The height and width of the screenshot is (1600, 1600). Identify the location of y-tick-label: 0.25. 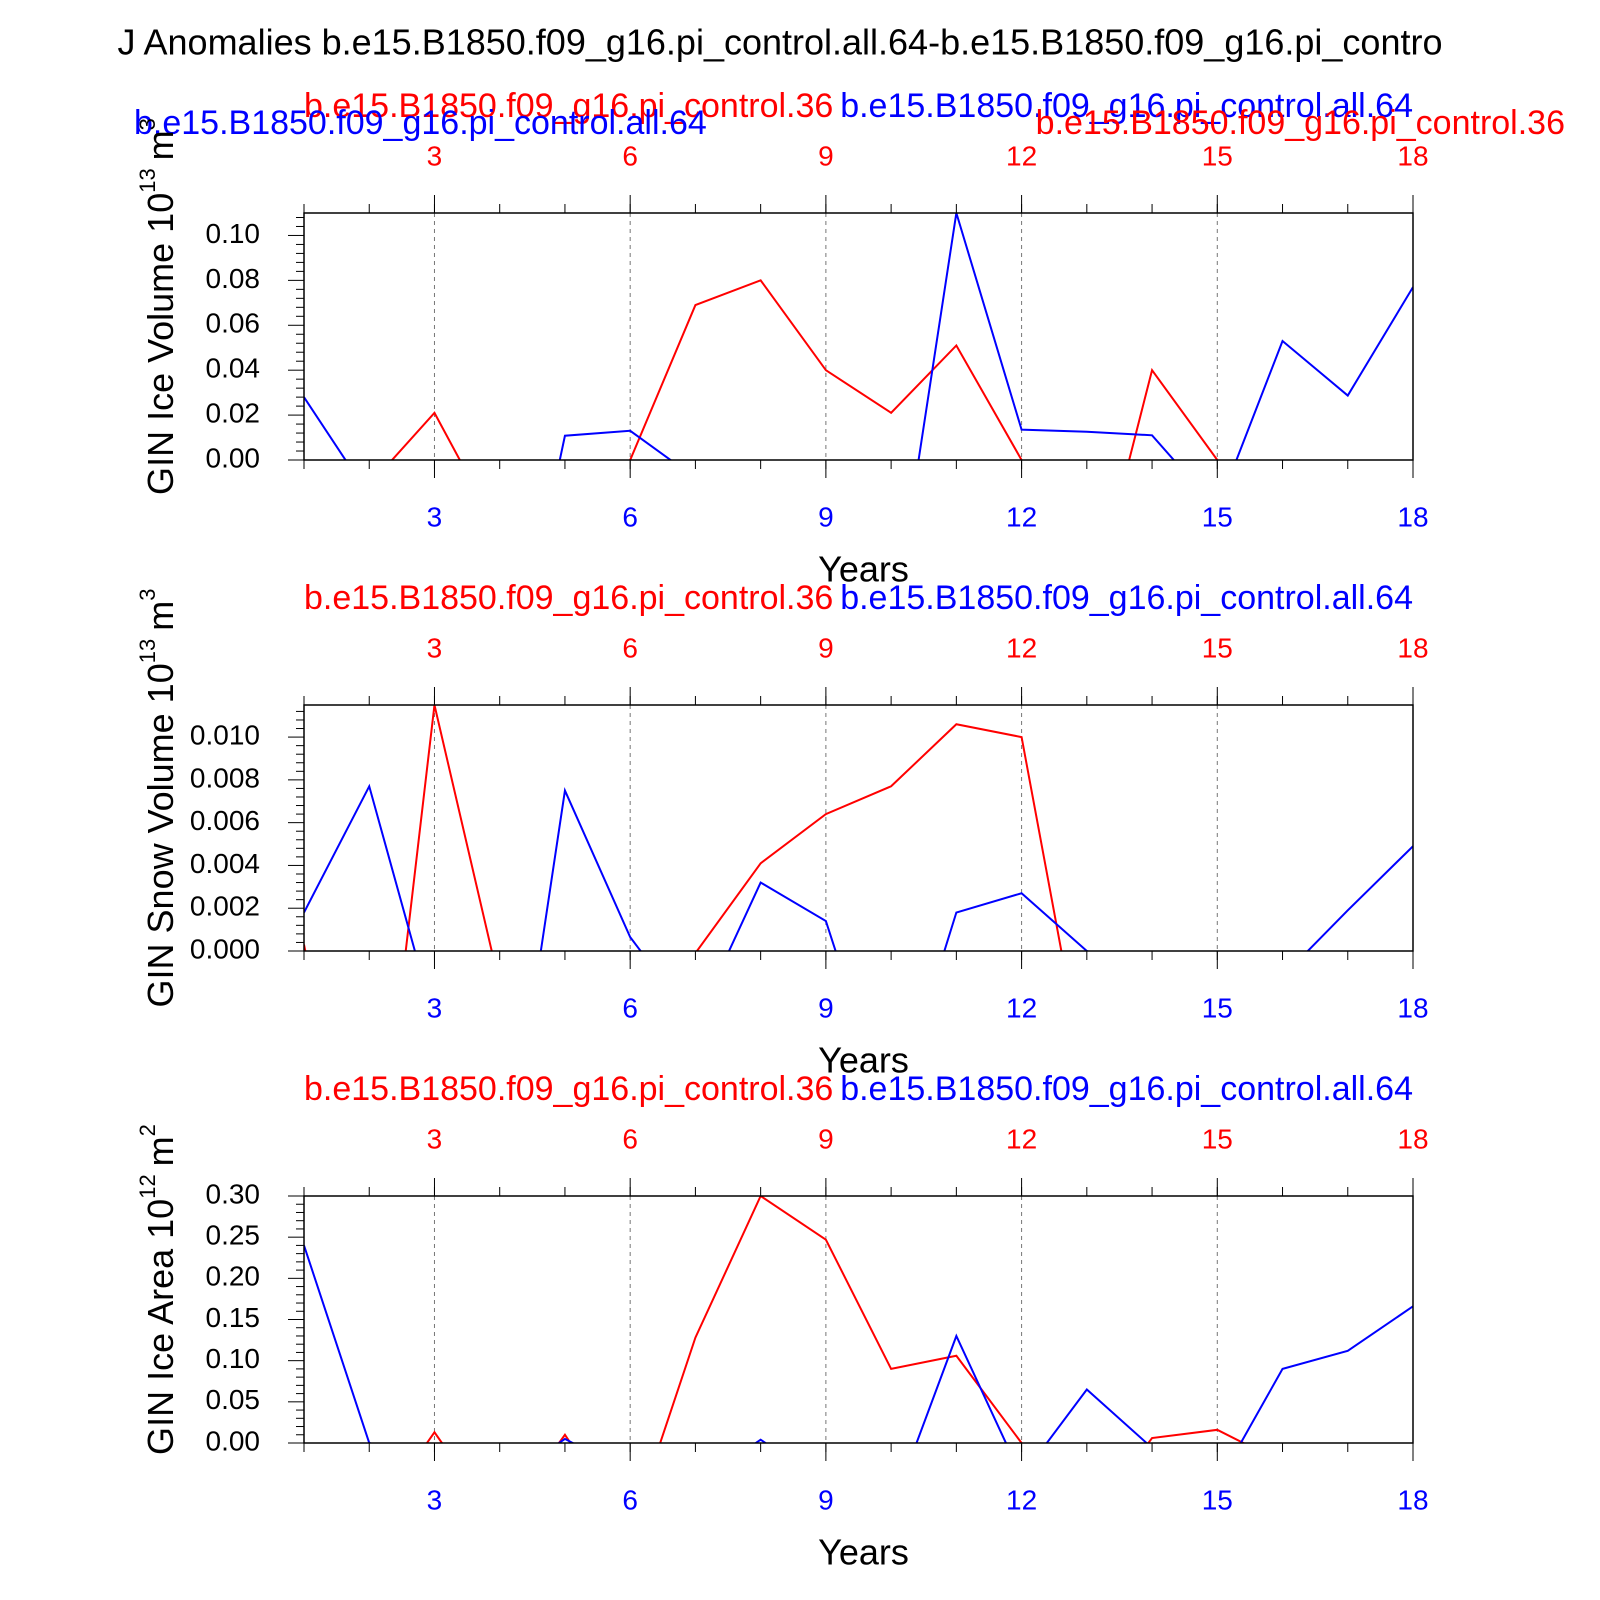
(233, 1235).